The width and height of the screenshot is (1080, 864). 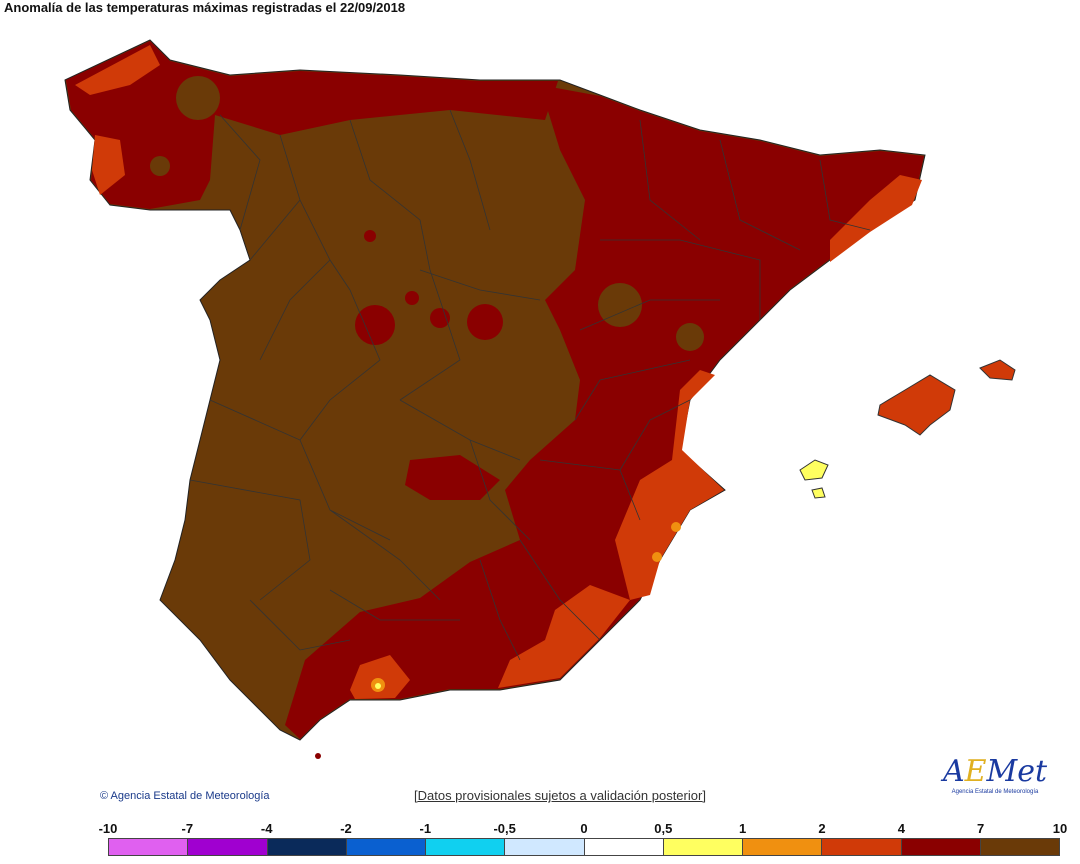 What do you see at coordinates (266, 828) in the screenshot?
I see `legend-tick-label: -4` at bounding box center [266, 828].